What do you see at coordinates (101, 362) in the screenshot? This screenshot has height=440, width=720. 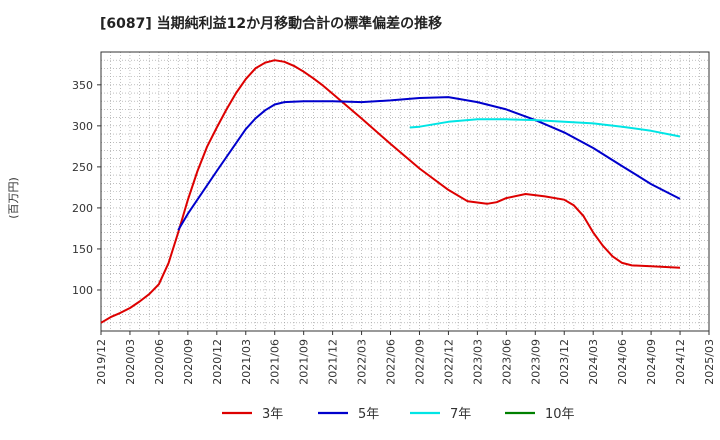 I see `x-tick-label: 2019/12` at bounding box center [101, 362].